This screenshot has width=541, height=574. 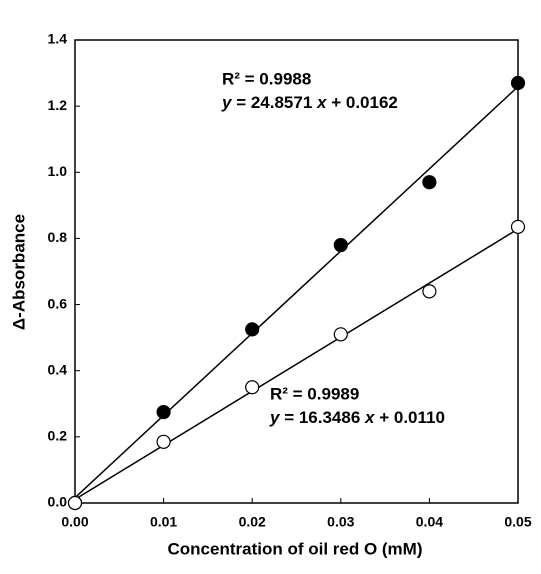 I want to click on equation-part: + 0.0162, so click(x=362, y=102).